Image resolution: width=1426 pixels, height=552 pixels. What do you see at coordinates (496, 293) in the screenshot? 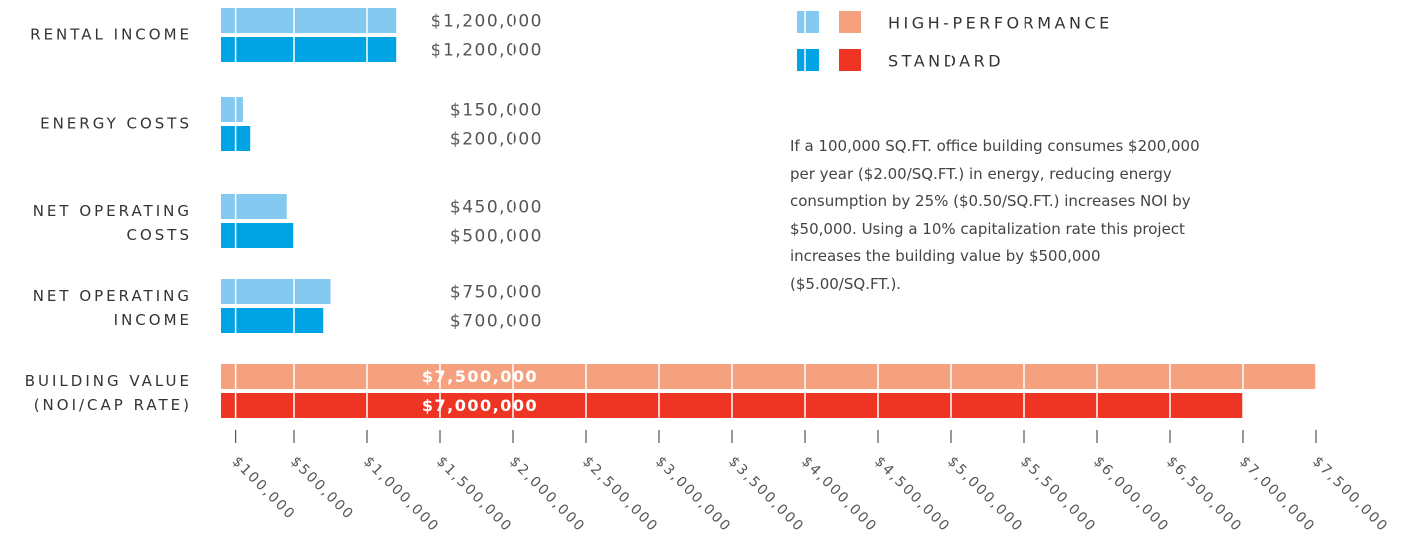
I see `value-label: $750,000` at bounding box center [496, 293].